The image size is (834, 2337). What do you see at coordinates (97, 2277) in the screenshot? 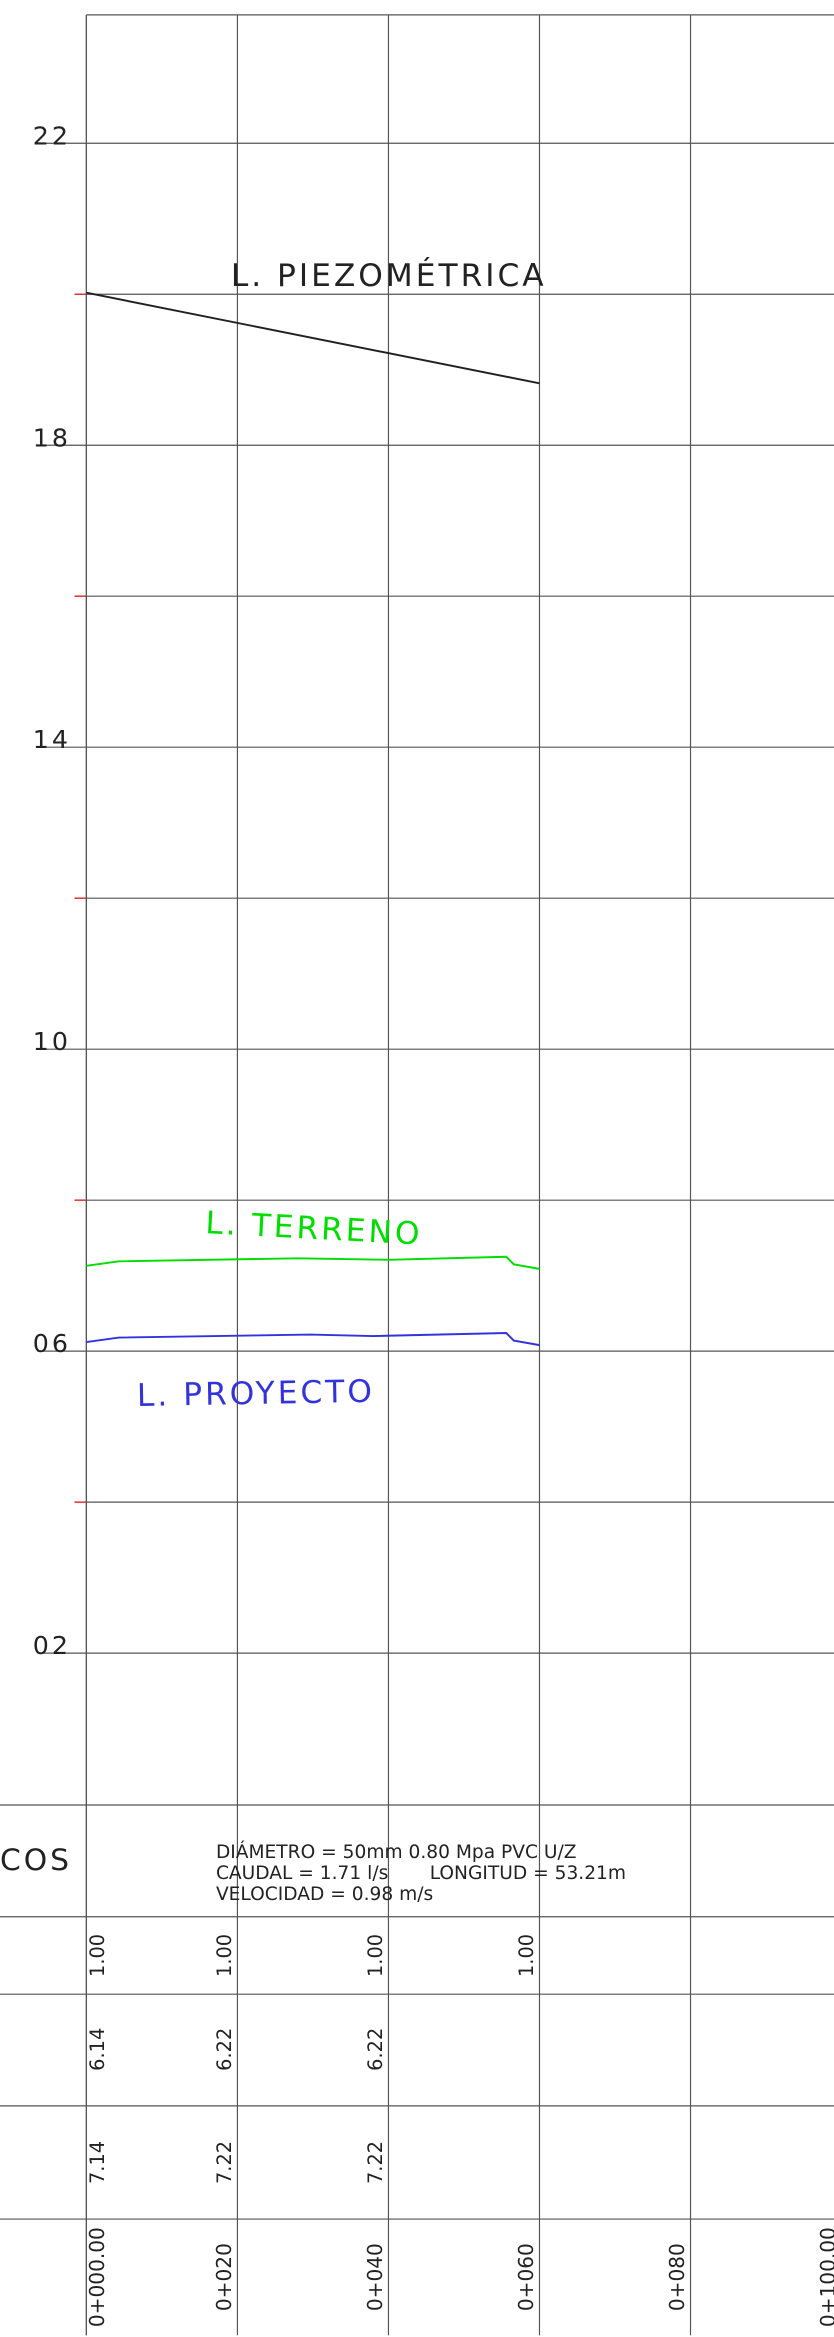
I see `station-label: 0+000.00` at bounding box center [97, 2277].